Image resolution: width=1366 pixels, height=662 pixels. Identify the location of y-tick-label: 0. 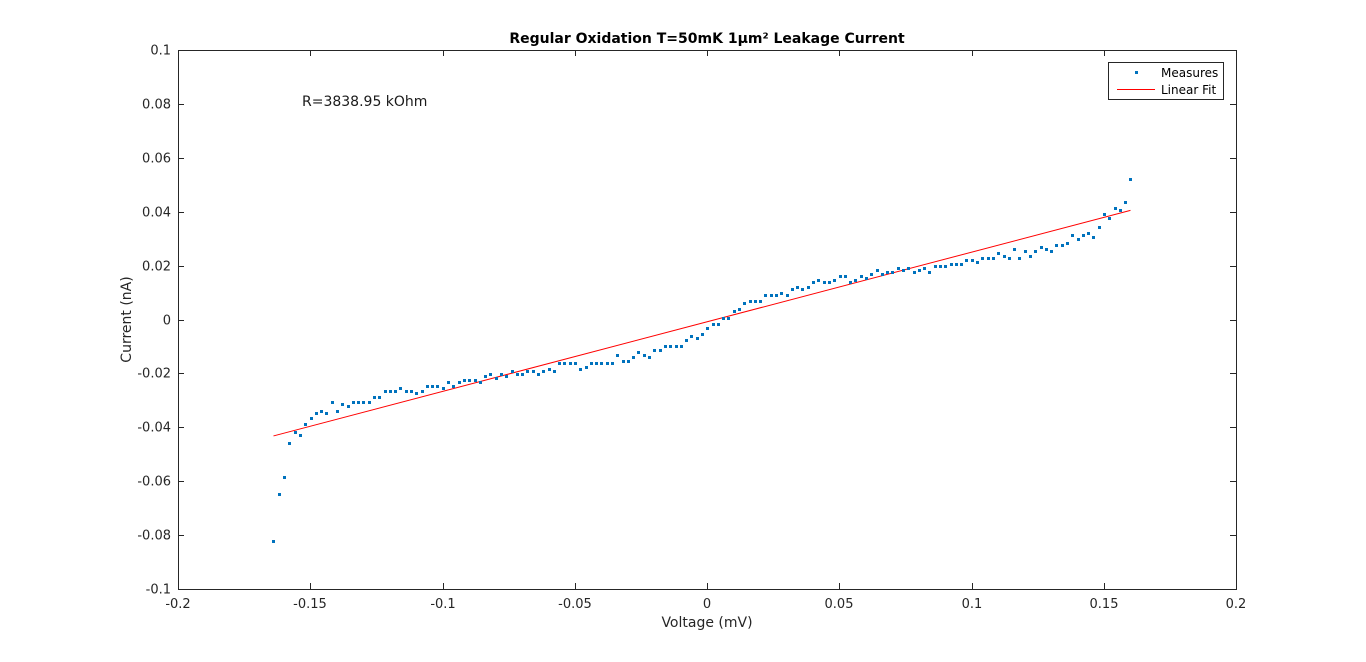
(167, 321).